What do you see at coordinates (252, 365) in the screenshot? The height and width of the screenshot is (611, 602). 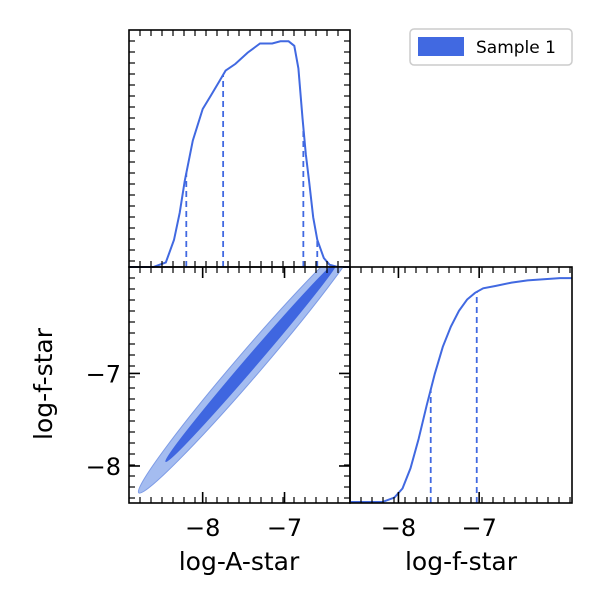 I see `contour-region-inner` at bounding box center [252, 365].